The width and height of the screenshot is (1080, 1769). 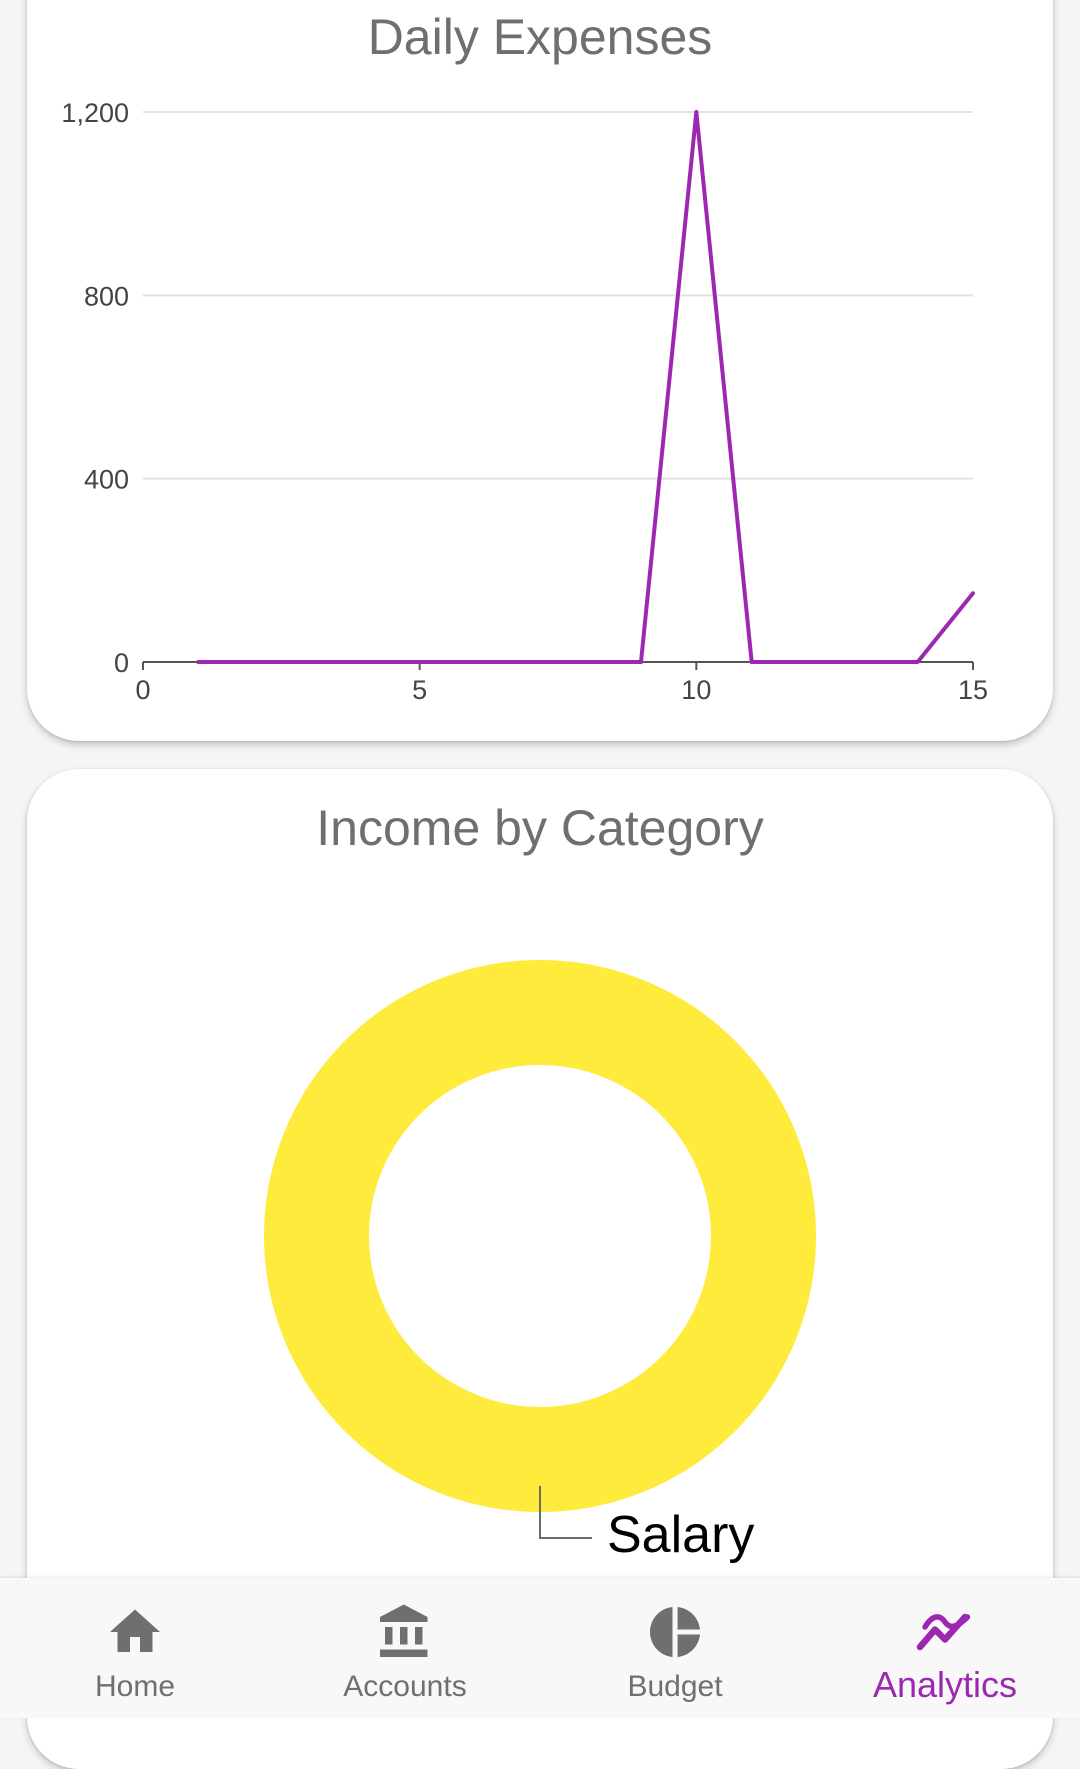 What do you see at coordinates (945, 1684) in the screenshot?
I see `nav-analytics-label: Analytics` at bounding box center [945, 1684].